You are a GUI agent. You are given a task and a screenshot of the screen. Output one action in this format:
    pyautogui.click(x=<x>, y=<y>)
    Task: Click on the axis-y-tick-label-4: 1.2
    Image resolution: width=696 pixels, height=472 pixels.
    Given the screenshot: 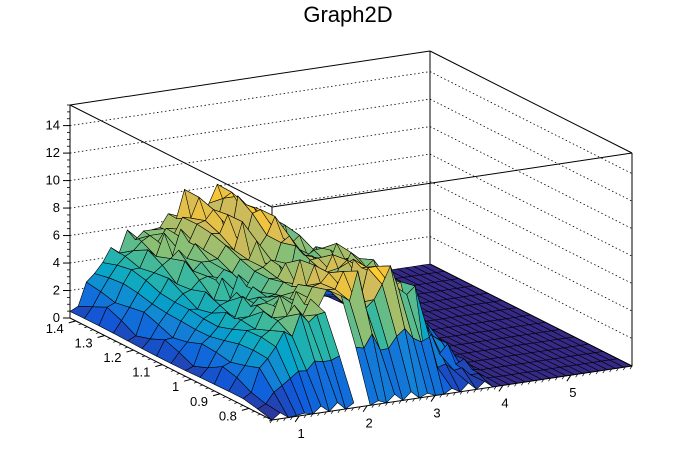 What is the action you would take?
    pyautogui.click(x=112, y=357)
    